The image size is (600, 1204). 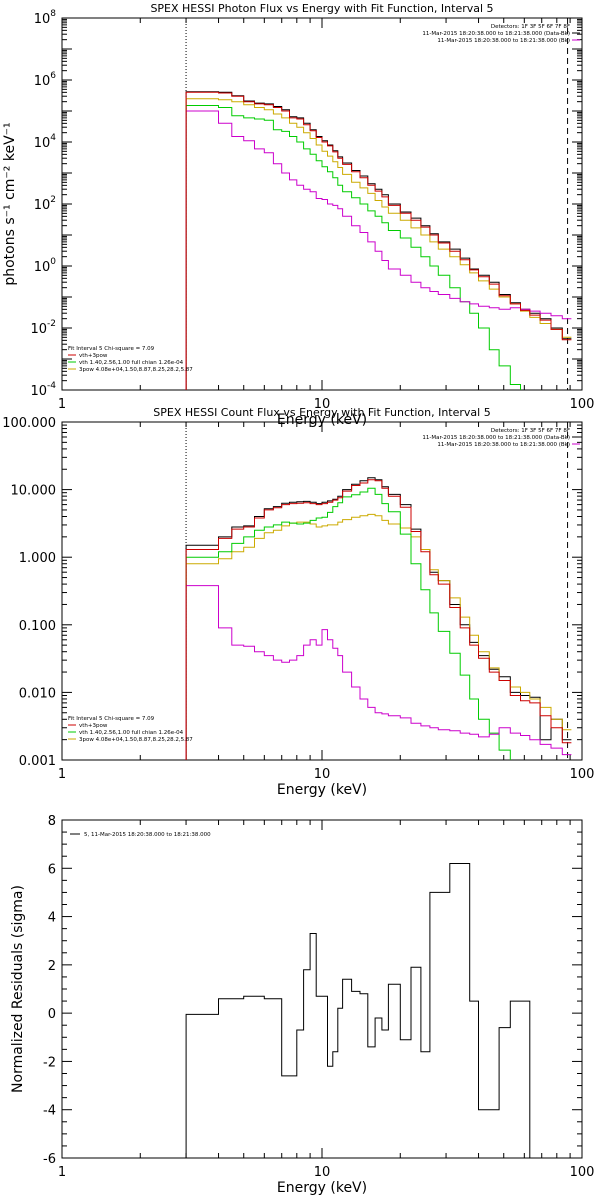 I want to click on y-tick-label: 6, so click(x=52, y=869).